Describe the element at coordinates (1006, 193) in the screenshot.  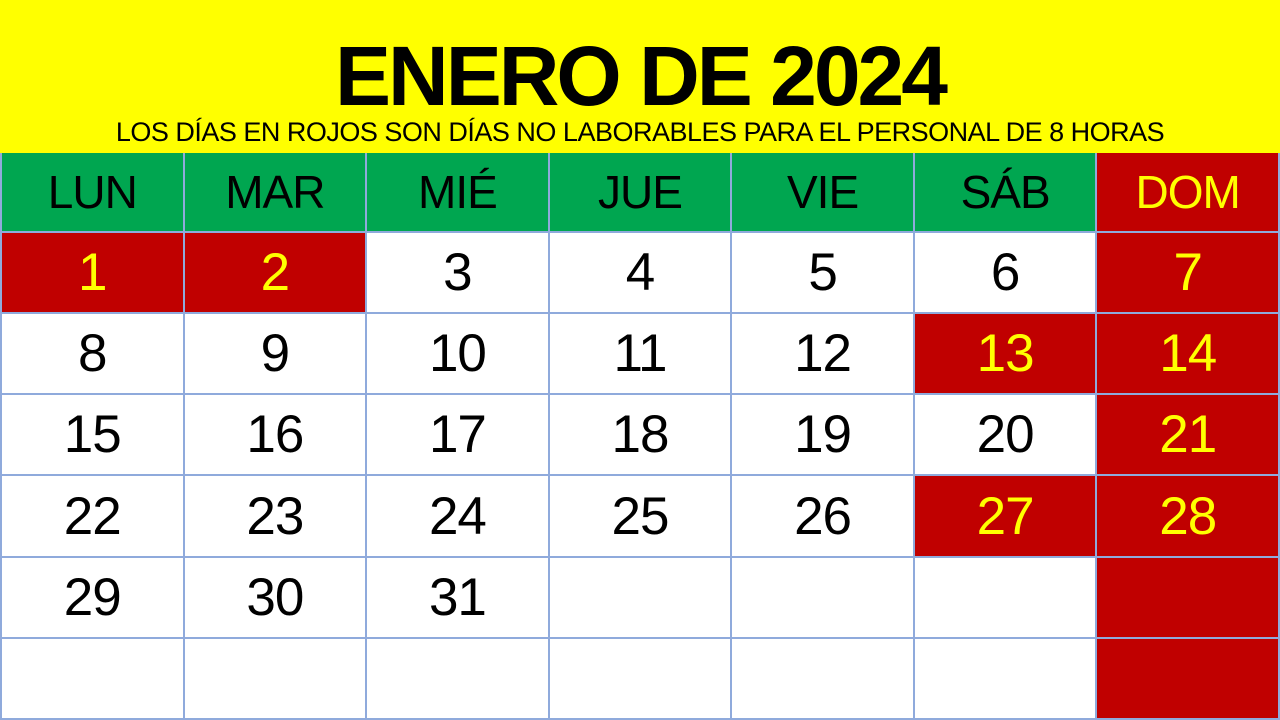
I see `day-header-sab: SÁB` at that location.